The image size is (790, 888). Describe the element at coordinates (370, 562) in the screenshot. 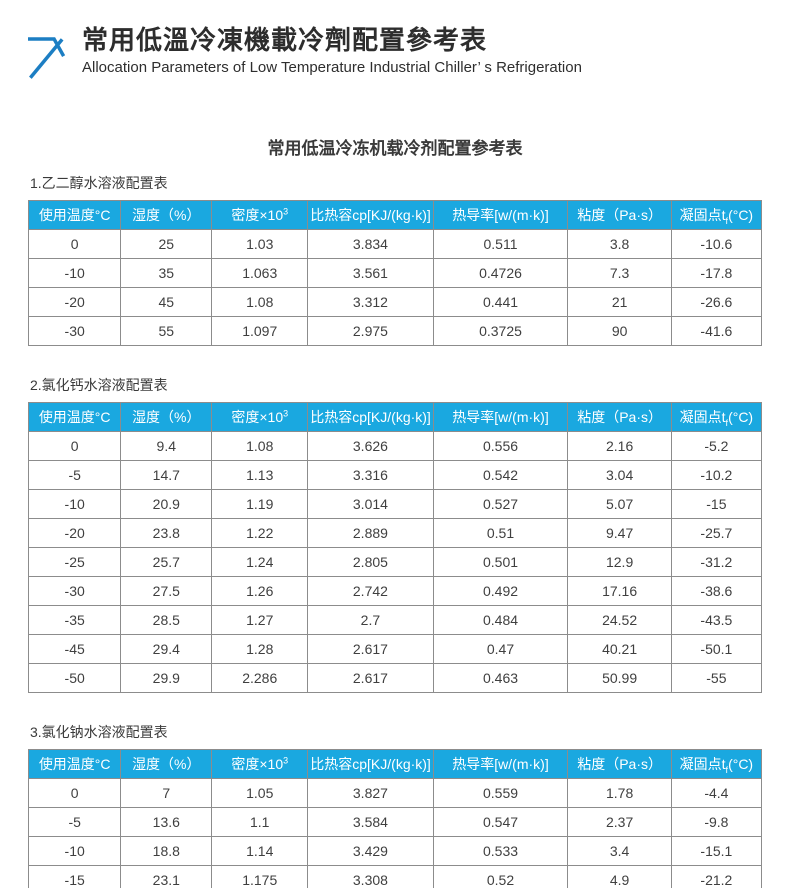

I see `table-cell: 2.805` at that location.